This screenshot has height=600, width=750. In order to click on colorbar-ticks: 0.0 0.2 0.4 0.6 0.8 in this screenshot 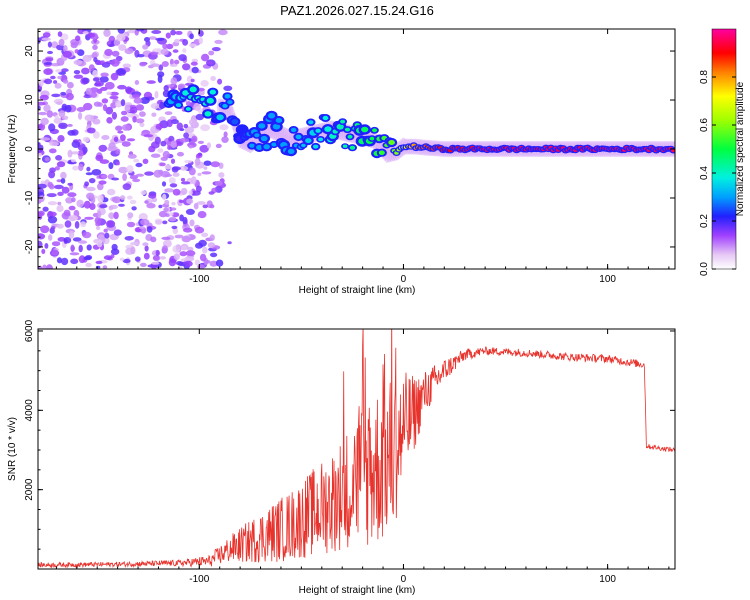, I will do `click(717, 173)`.